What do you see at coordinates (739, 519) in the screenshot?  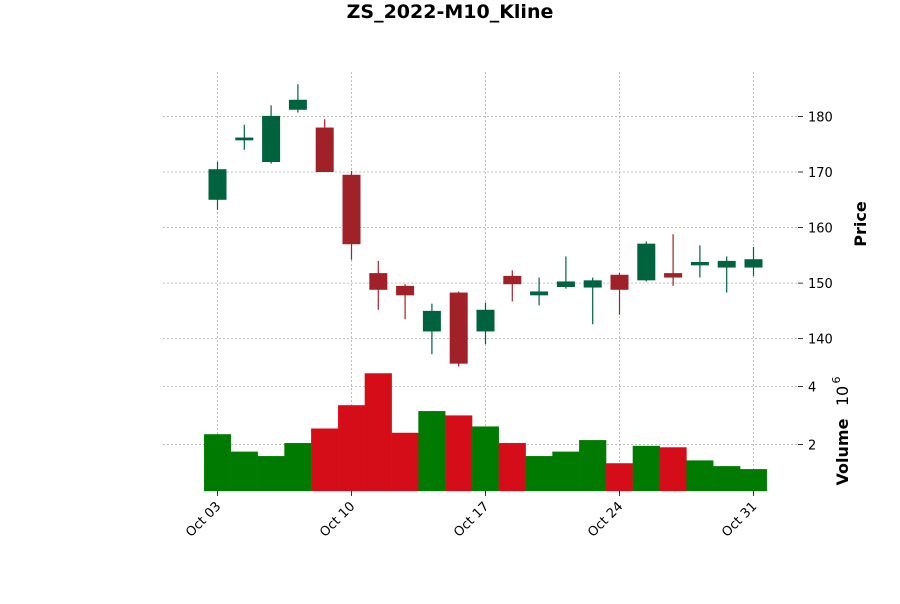 I see `x-tick-label: Oct 31` at bounding box center [739, 519].